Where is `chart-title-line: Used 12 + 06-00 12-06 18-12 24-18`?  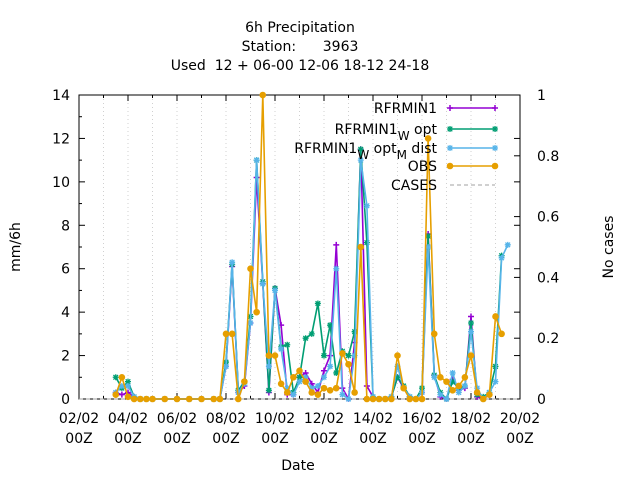
chart-title-line: Used 12 + 06-00 12-06 18-12 24-18 is located at coordinates (300, 66).